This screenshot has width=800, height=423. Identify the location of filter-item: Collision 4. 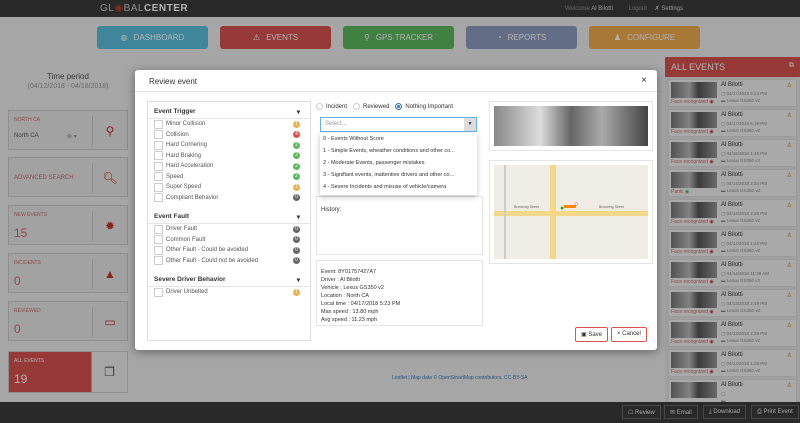
(229, 135).